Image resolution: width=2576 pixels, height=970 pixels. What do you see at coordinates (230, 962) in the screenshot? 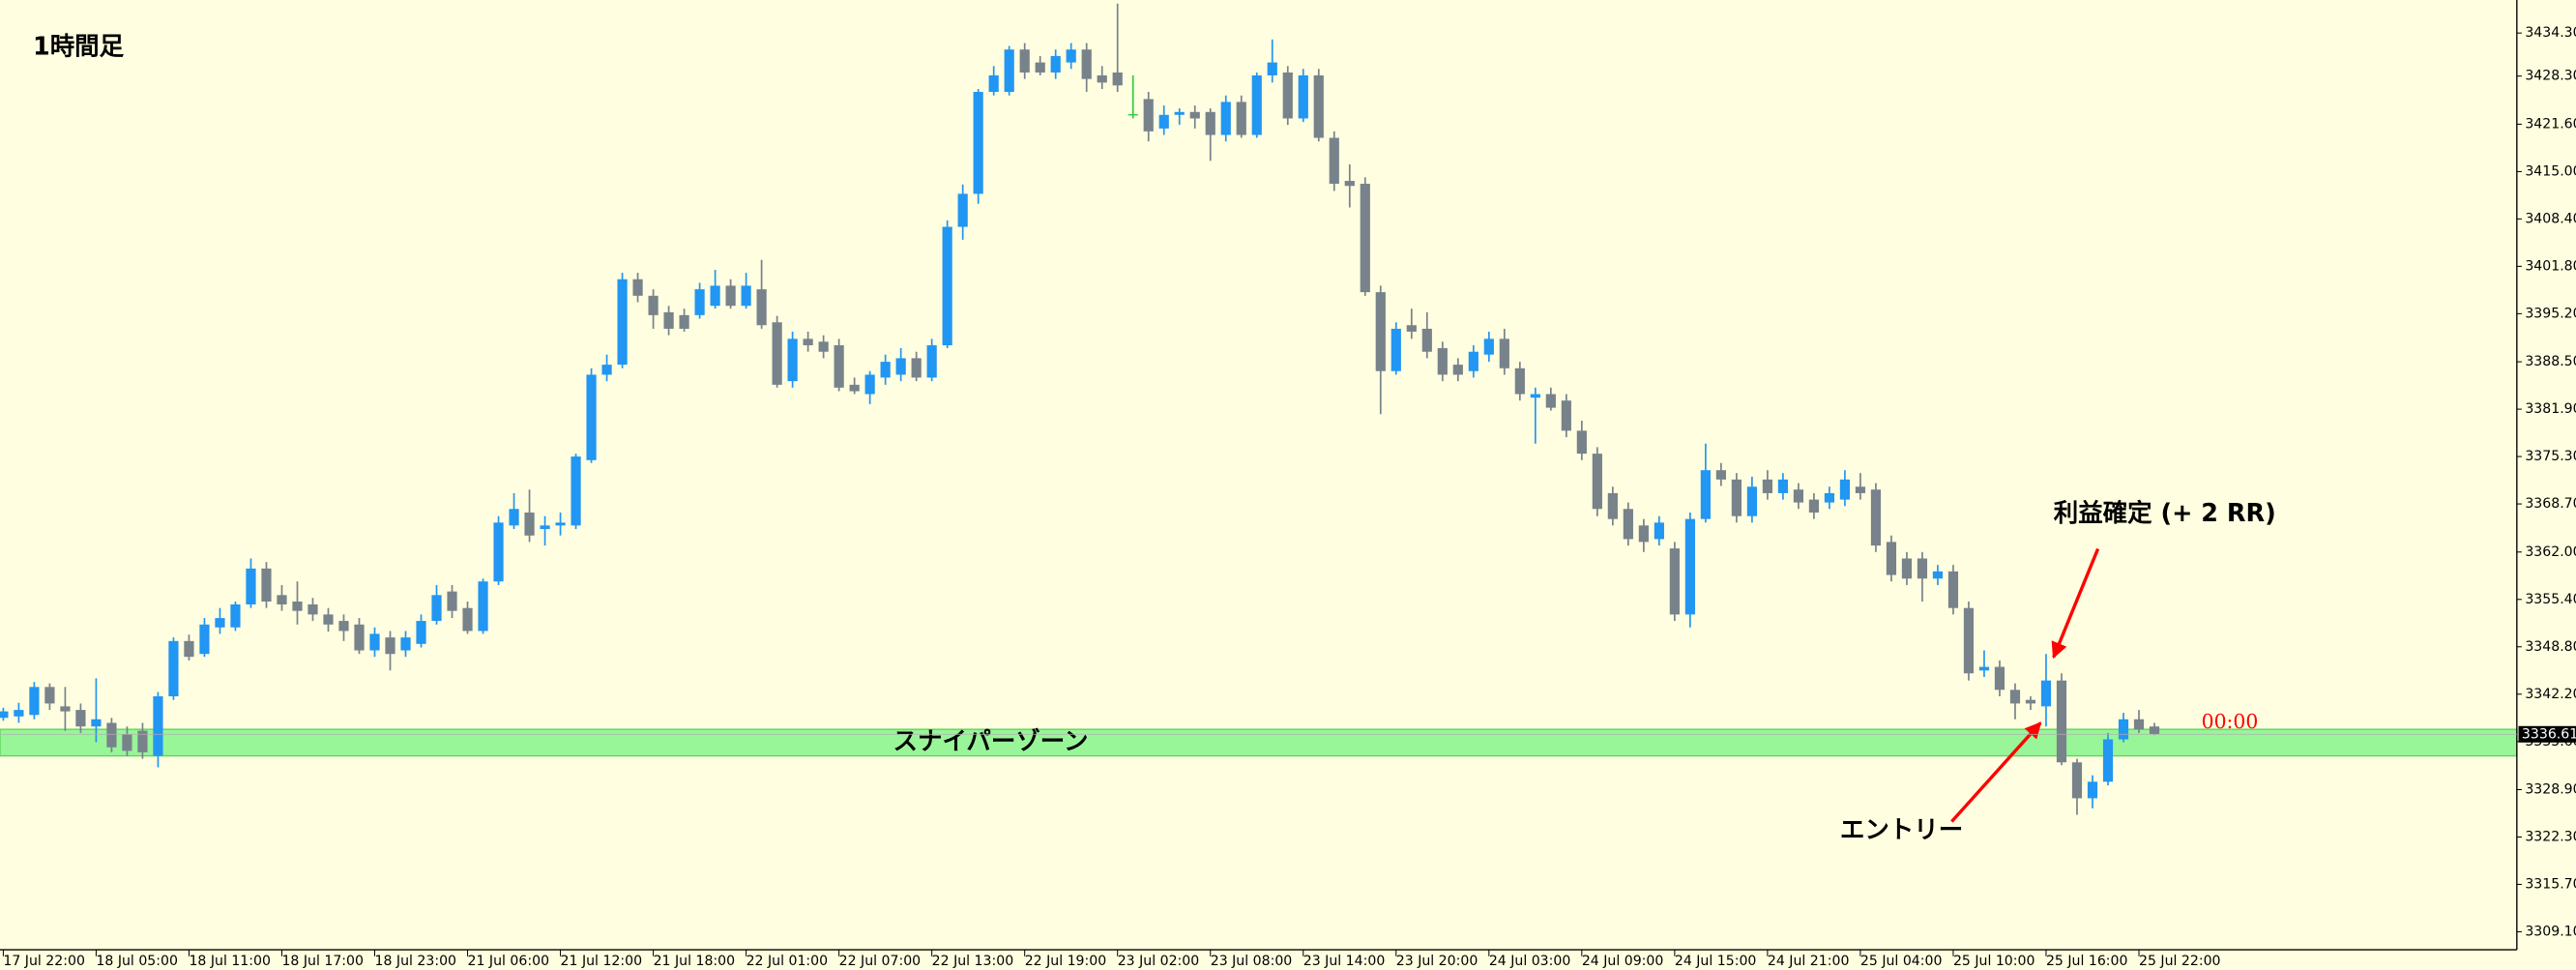
I see `x-tick-label: 18 Jul 11:00` at bounding box center [230, 962].